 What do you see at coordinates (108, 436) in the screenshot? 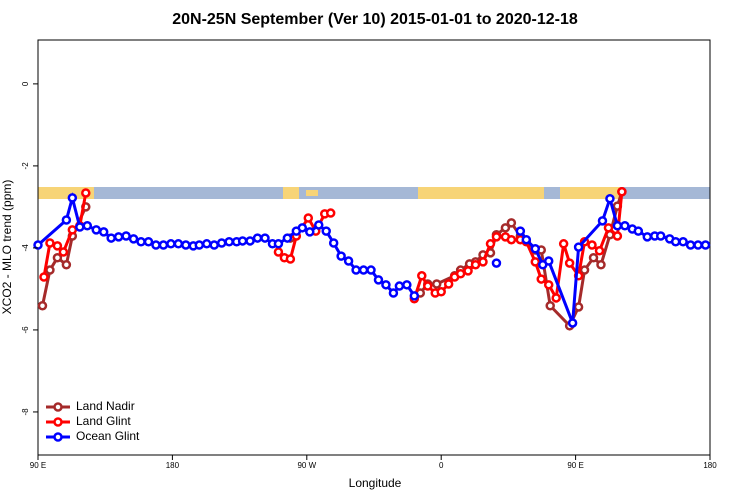
I see `legend-label: Ocean Glint` at bounding box center [108, 436].